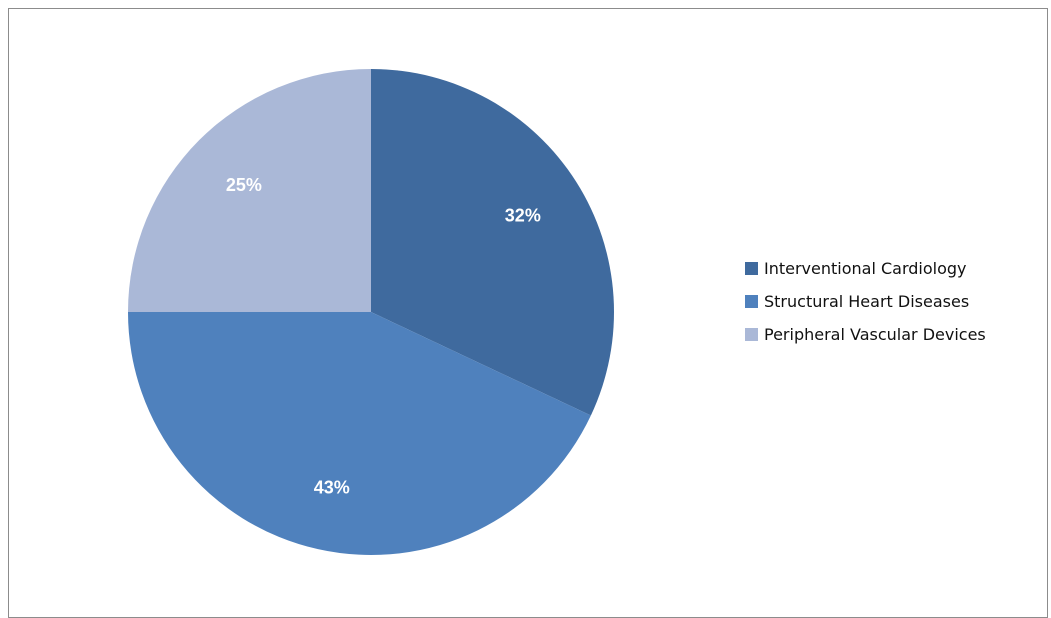  Describe the element at coordinates (244, 185) in the screenshot. I see `pie-data-label: 25%` at that location.